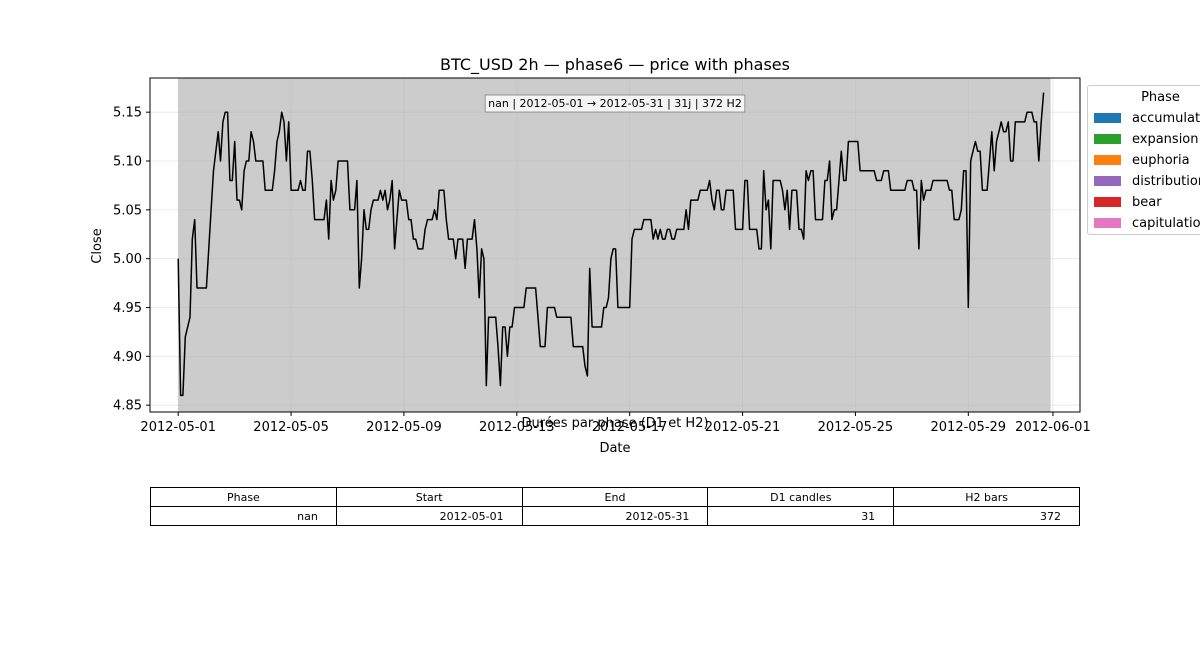 The width and height of the screenshot is (1200, 650). I want to click on table-cell: nan, so click(243, 516).